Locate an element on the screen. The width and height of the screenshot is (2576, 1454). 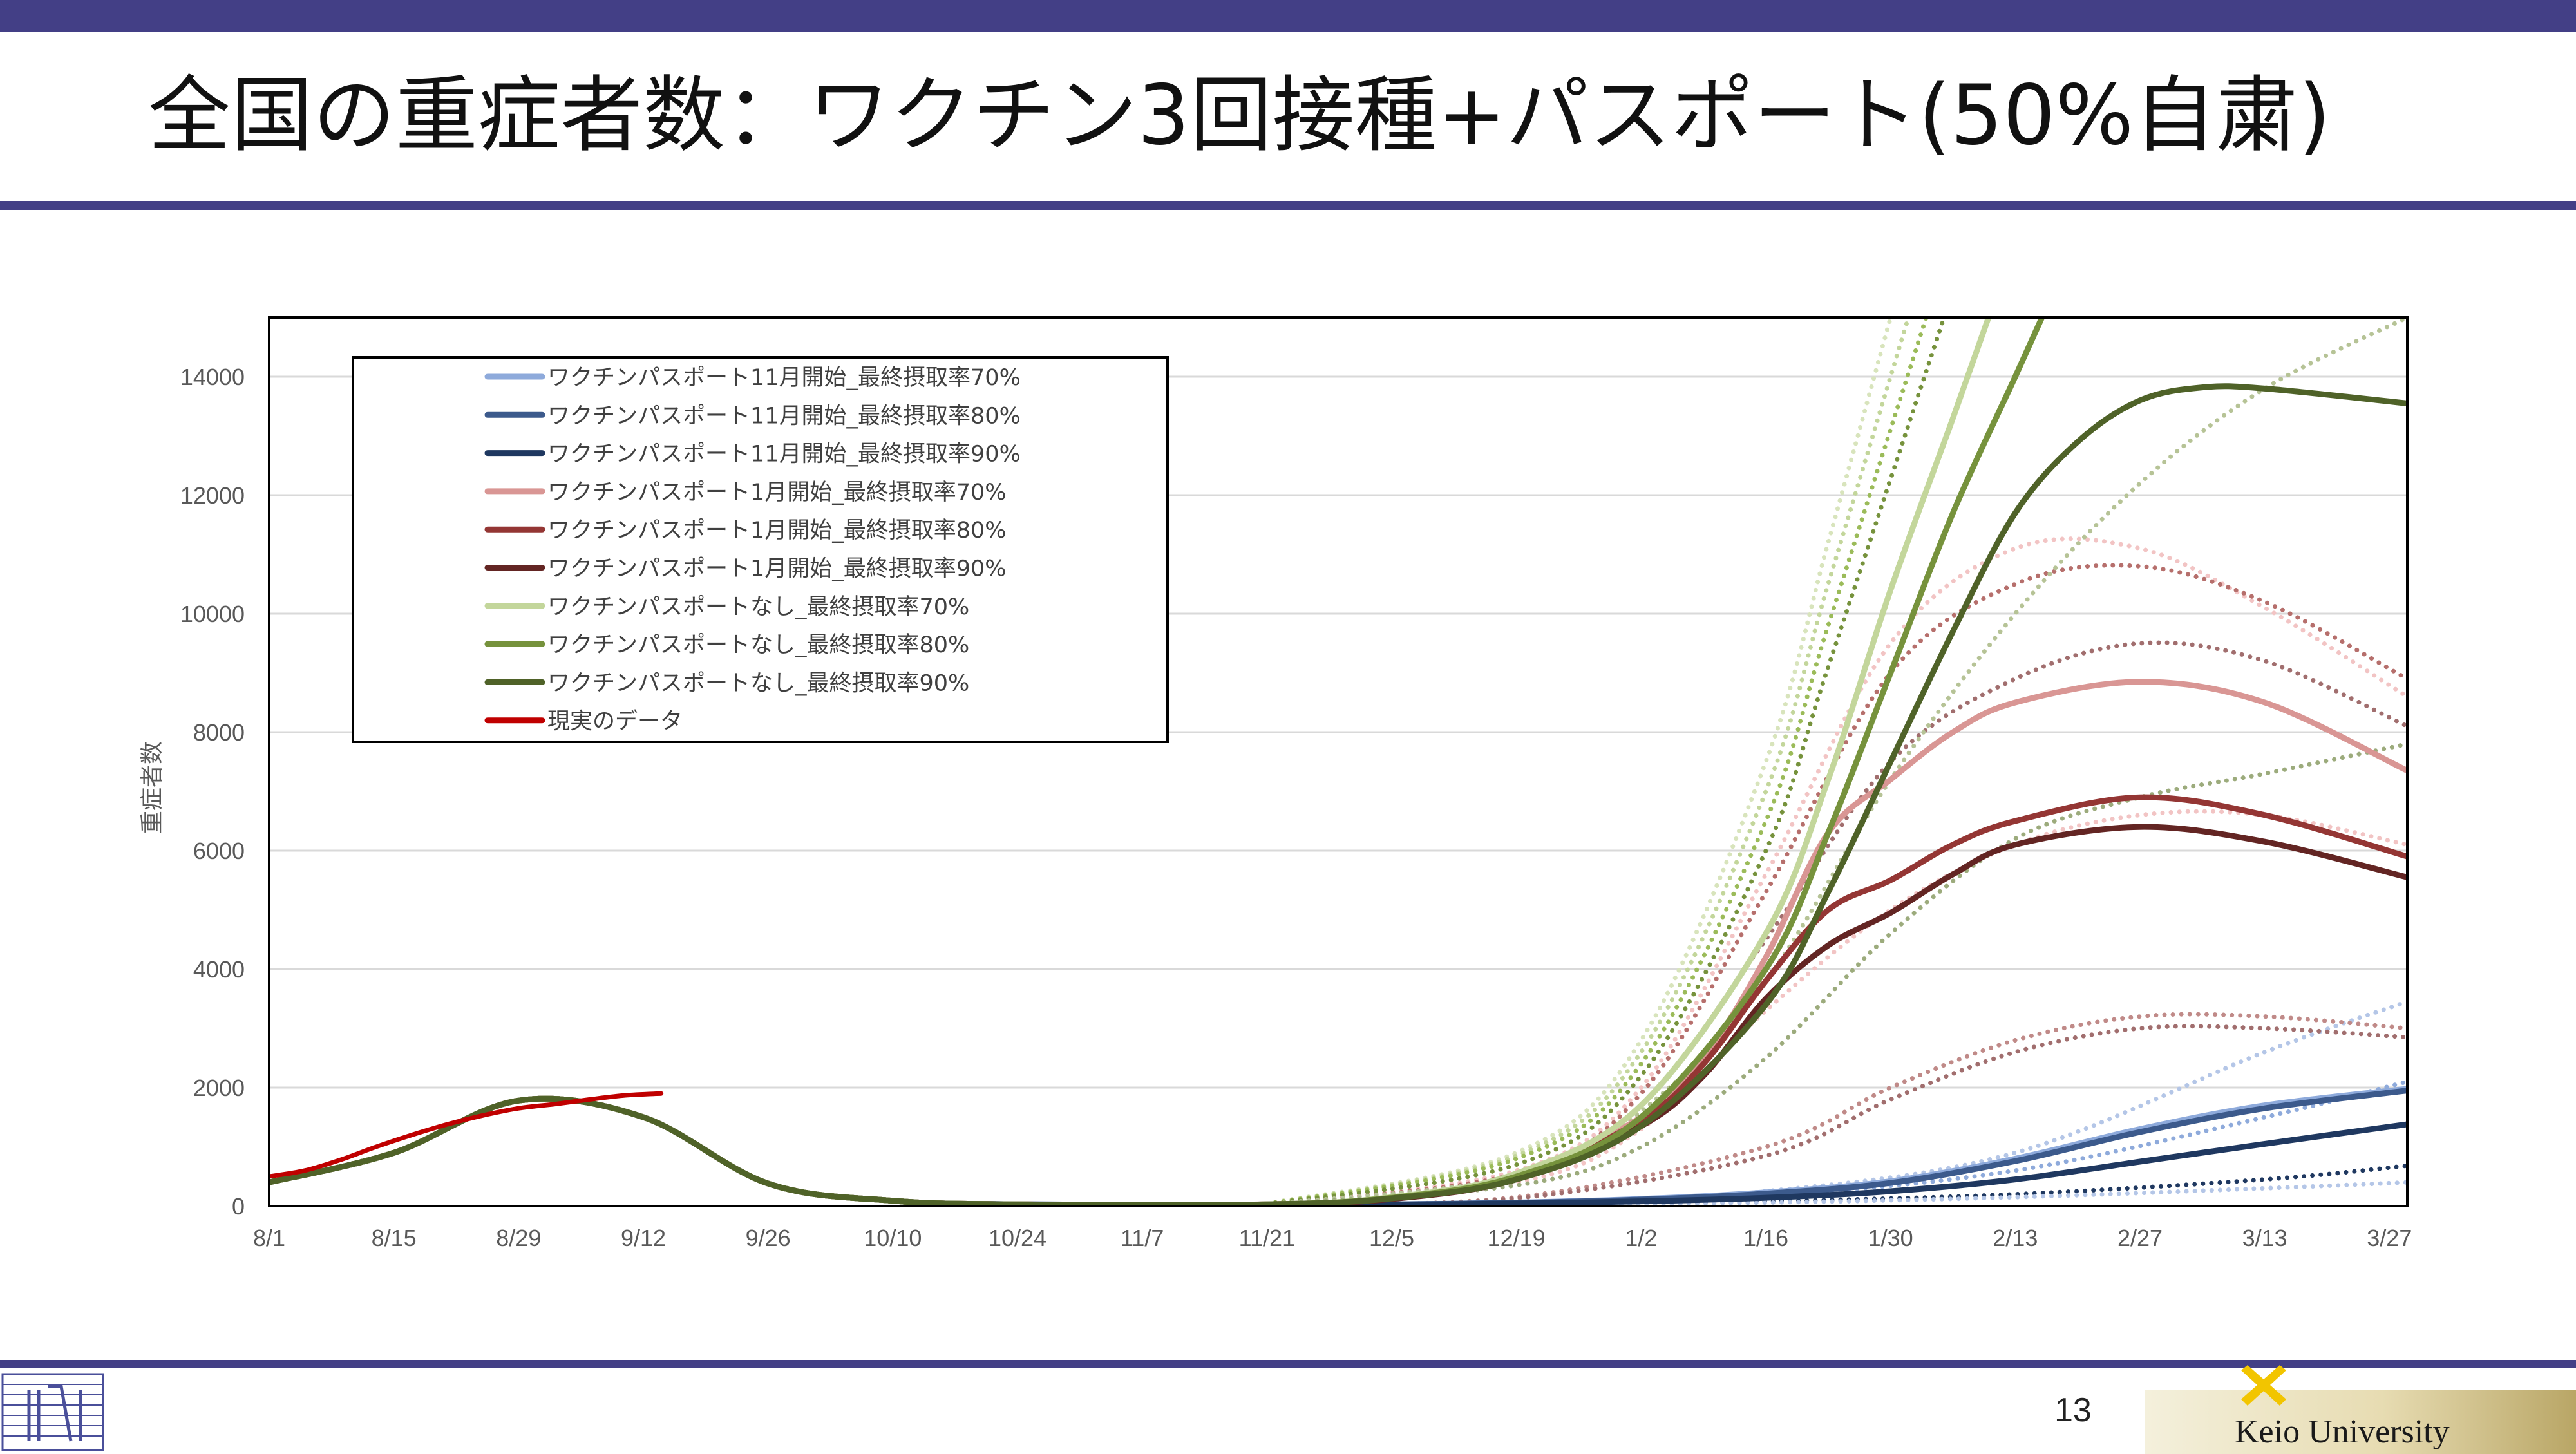
legend-label: ワクチンパスポート1月開始_最終摂取率70% is located at coordinates (777, 492).